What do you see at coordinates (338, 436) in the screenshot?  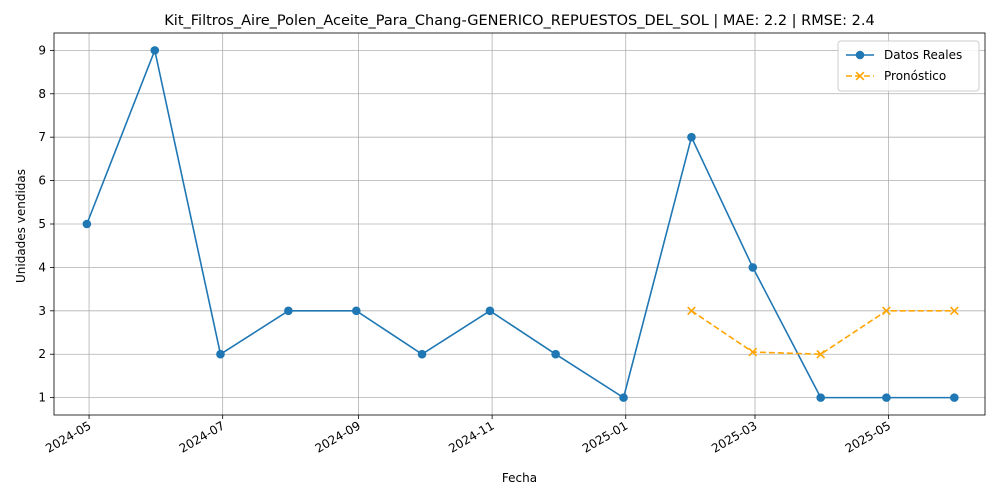 I see `x-tick-label: 2024-09` at bounding box center [338, 436].